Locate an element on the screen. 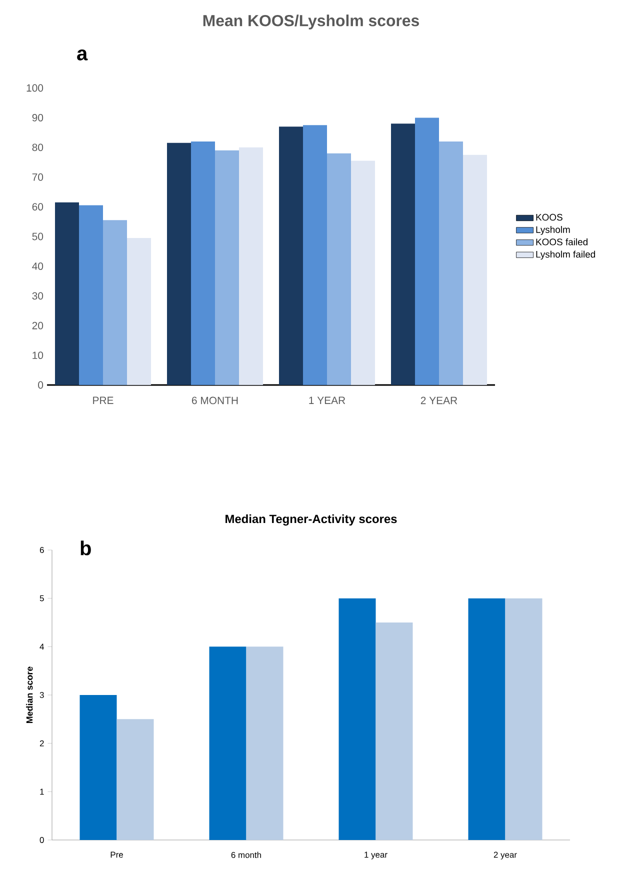 The image size is (622, 871). y-tick-label: 10 is located at coordinates (38, 355).